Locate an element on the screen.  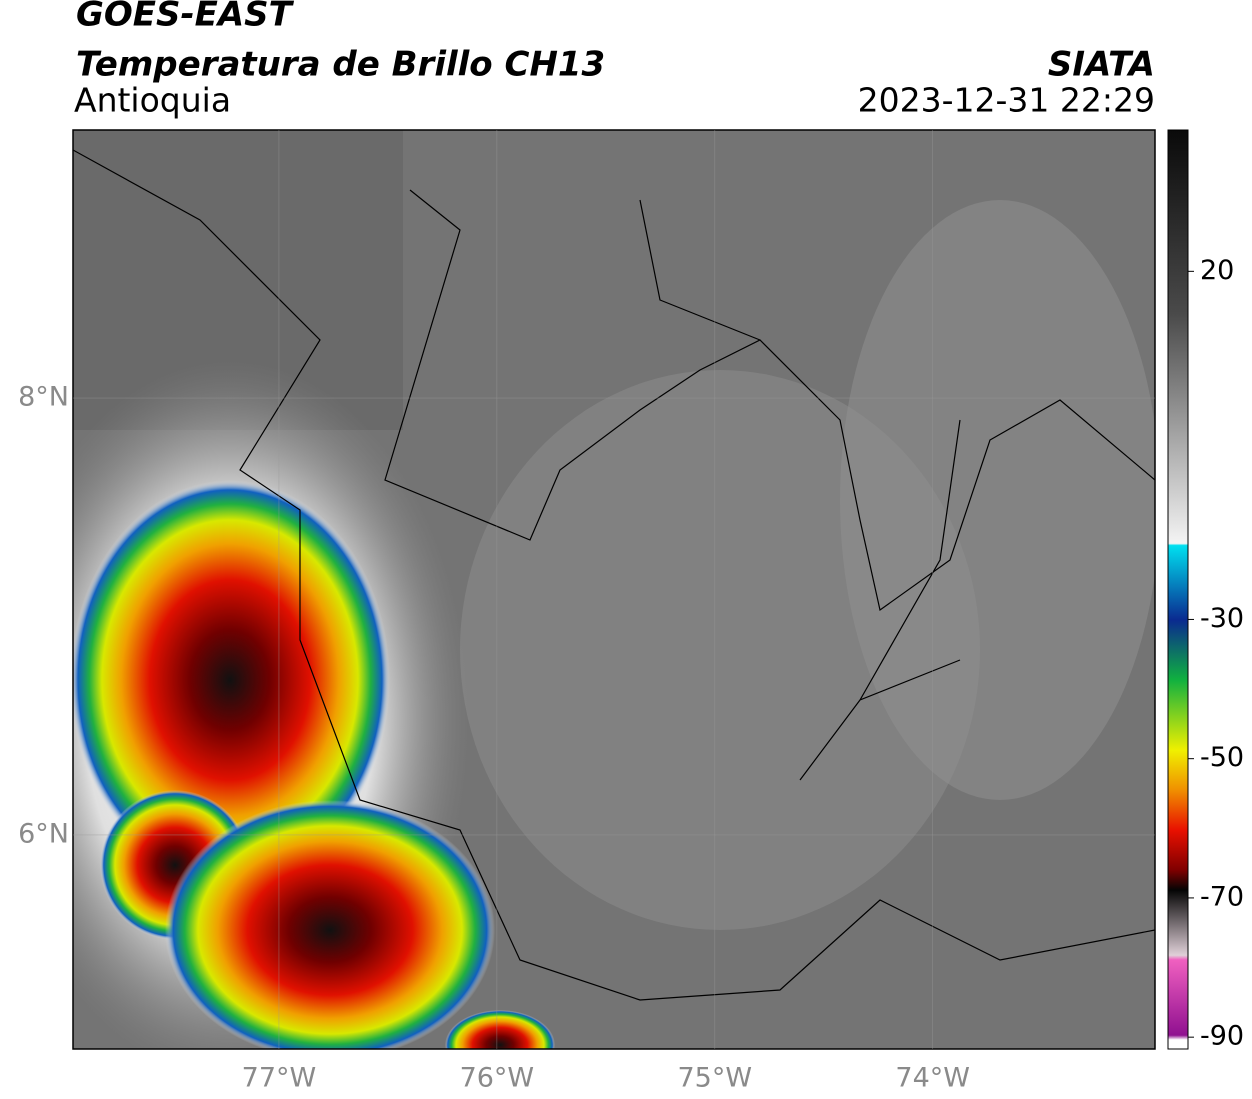
subtitle: Temperatura de Brillo CH13 is located at coordinates (340, 65).